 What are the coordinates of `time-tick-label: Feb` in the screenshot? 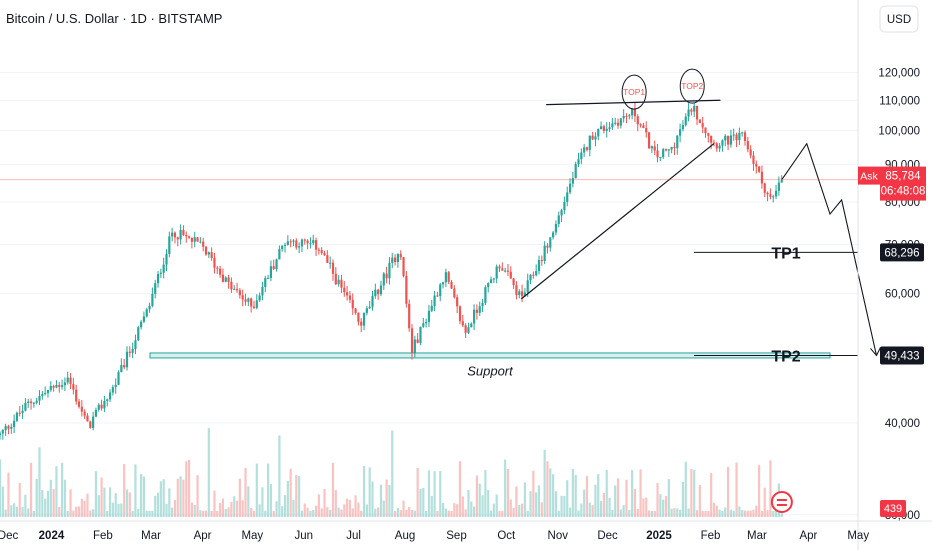 It's located at (711, 536).